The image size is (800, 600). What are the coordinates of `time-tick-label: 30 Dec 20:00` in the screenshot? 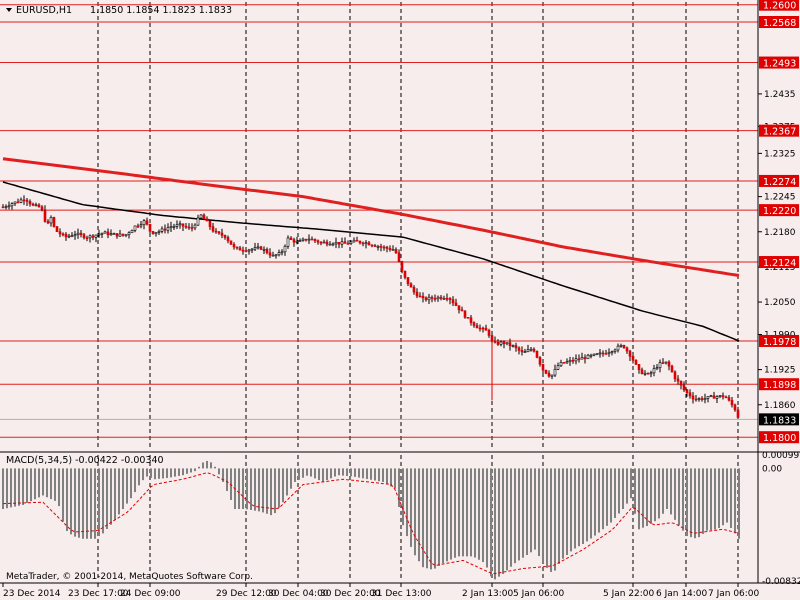 It's located at (350, 594).